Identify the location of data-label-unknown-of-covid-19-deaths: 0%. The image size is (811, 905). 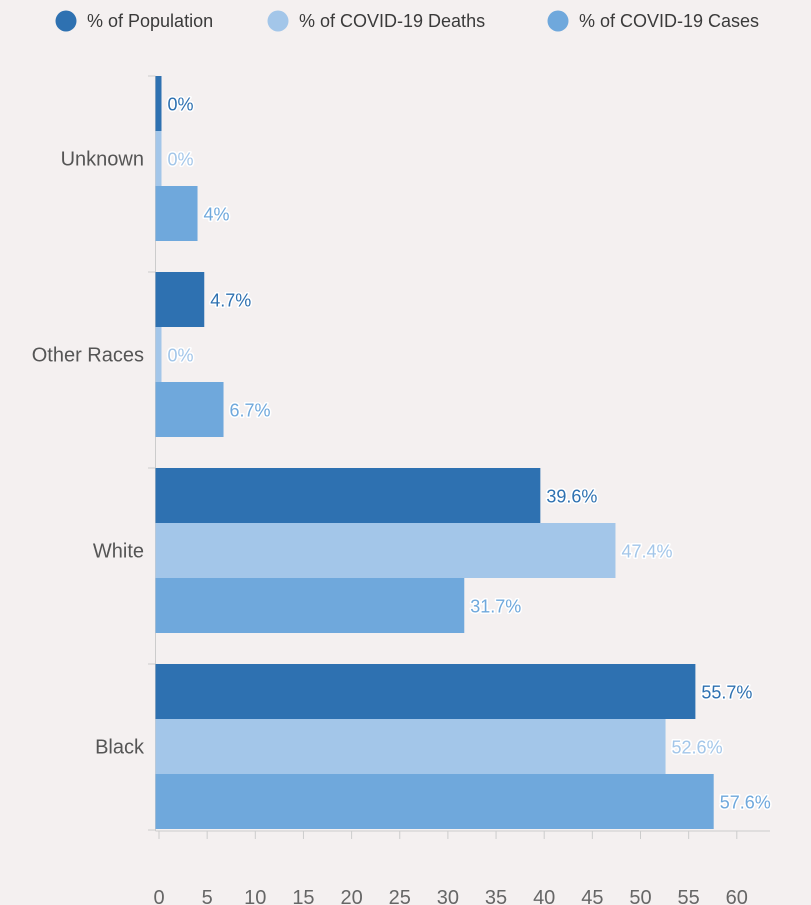
(181, 160).